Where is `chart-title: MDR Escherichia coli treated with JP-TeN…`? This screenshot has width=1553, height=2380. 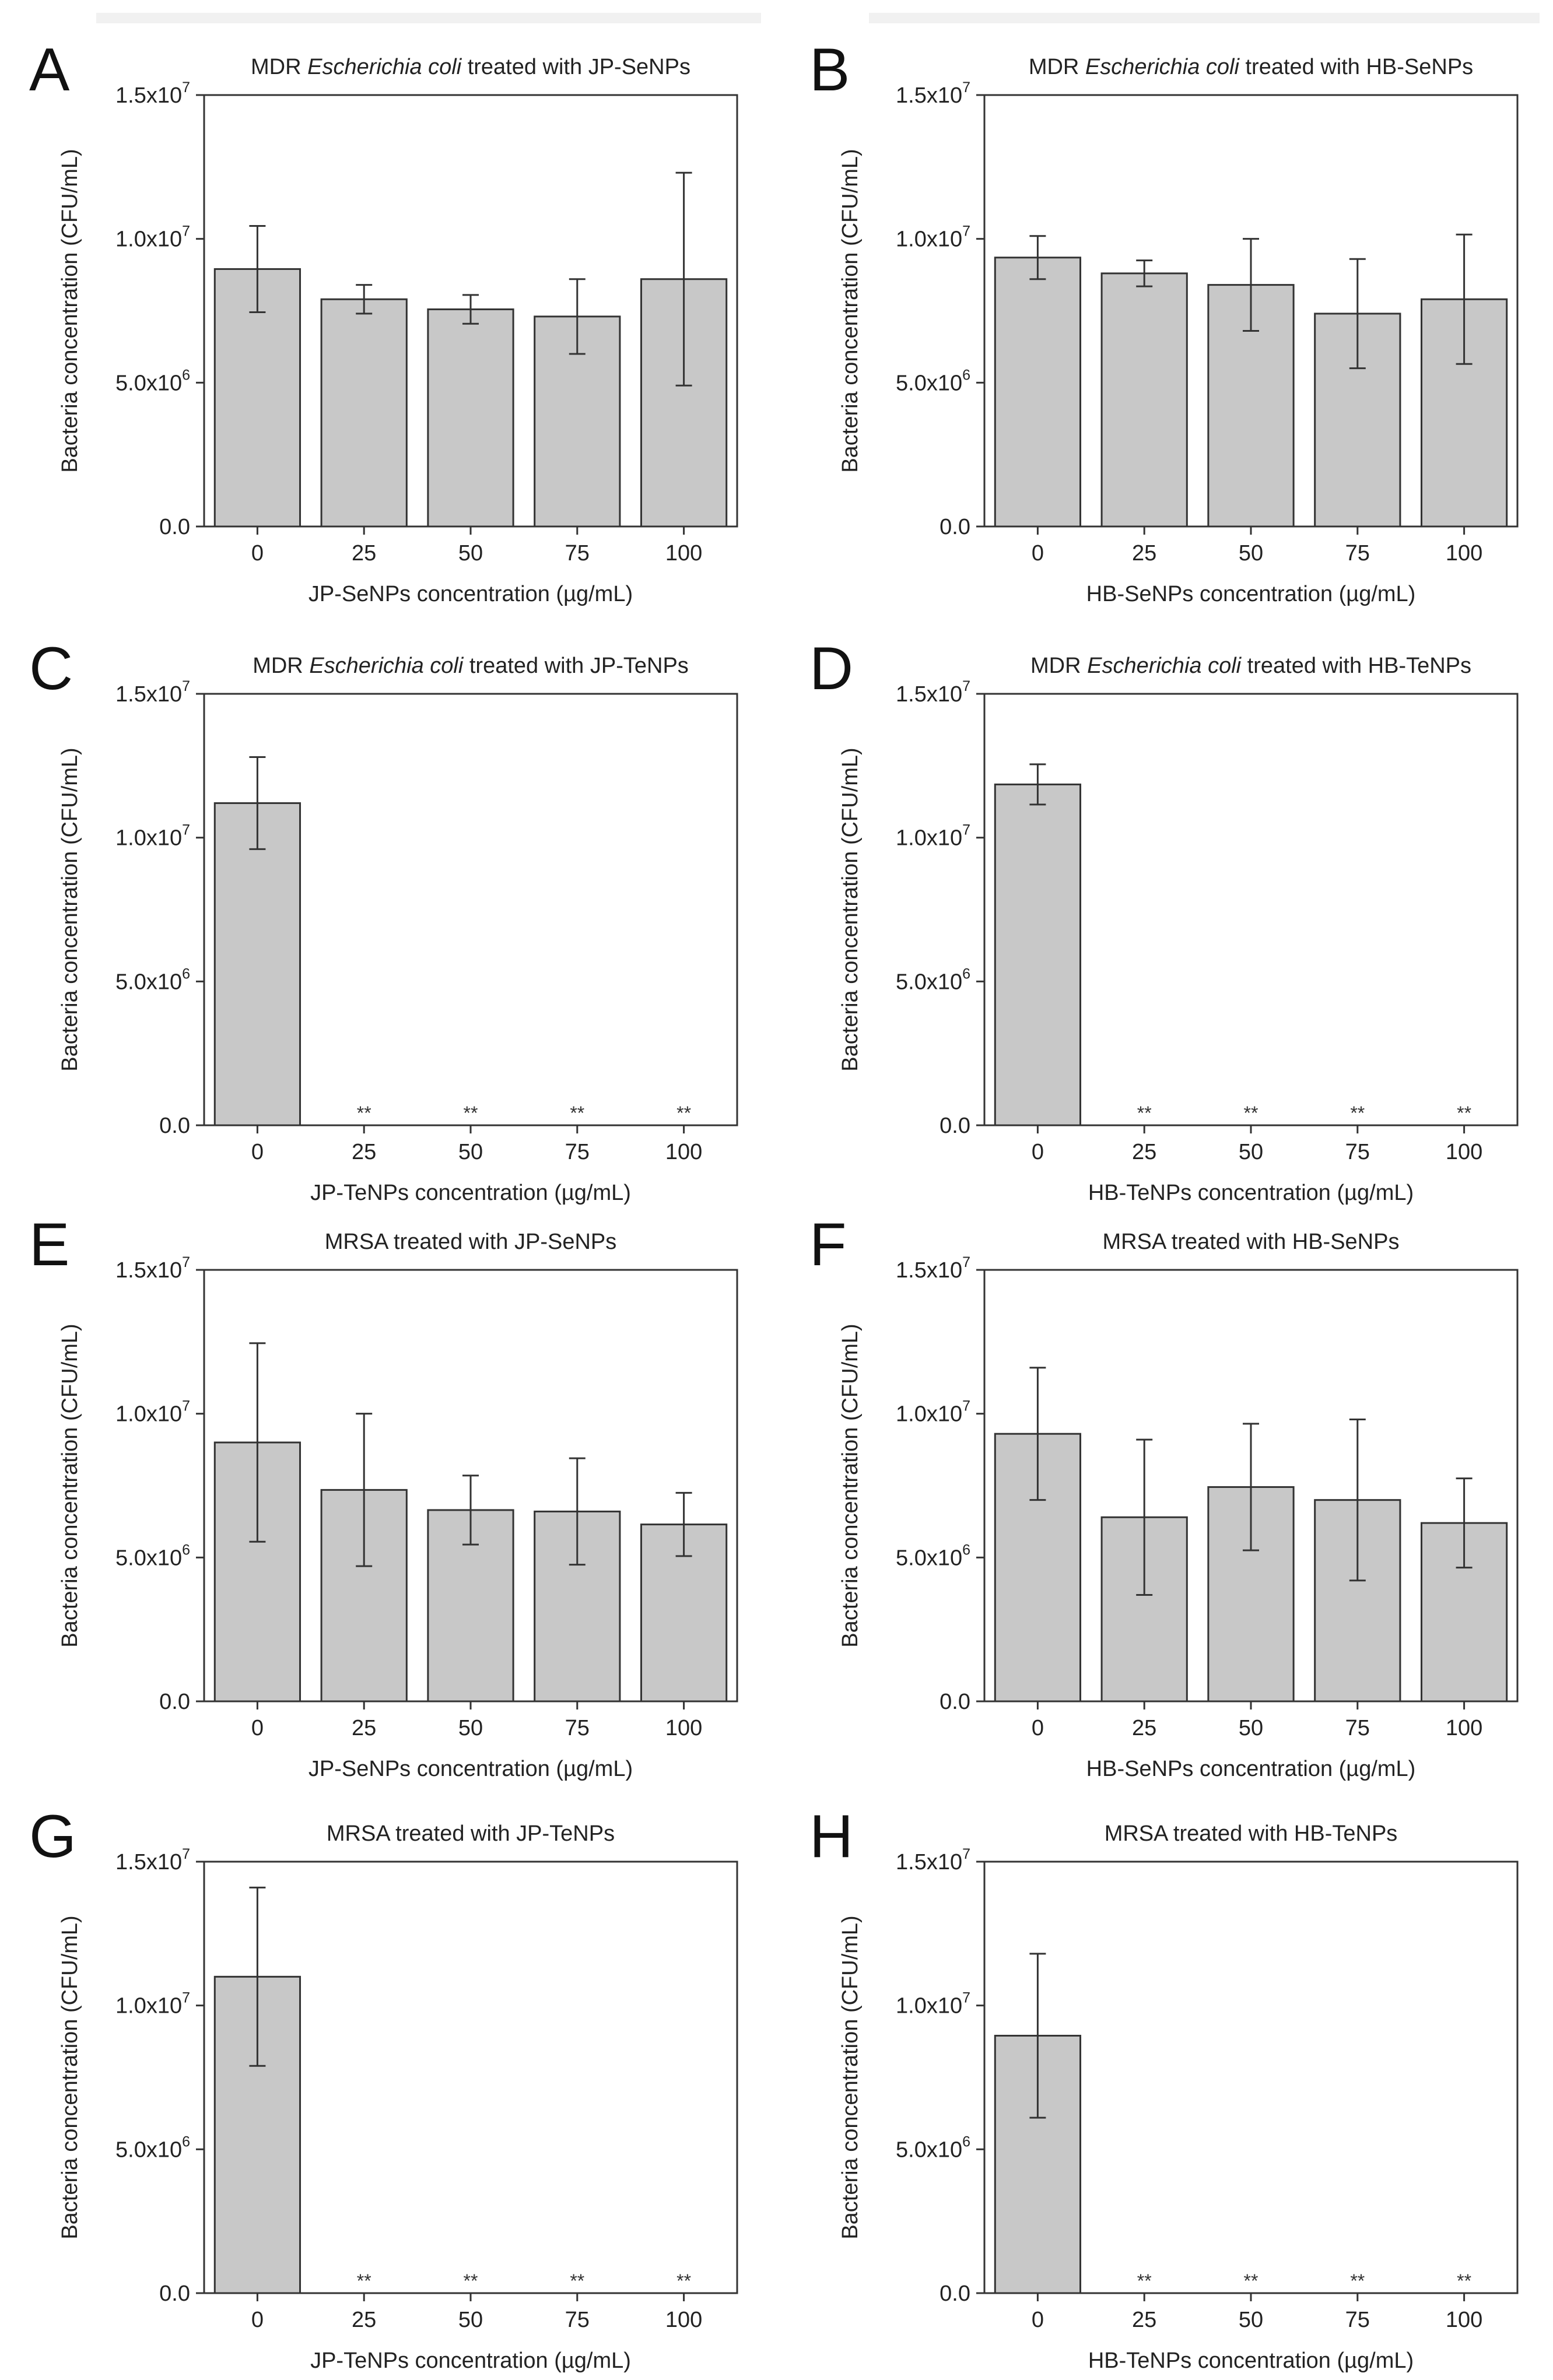
chart-title: MDR Escherichia coli treated with JP-TeN… is located at coordinates (471, 666).